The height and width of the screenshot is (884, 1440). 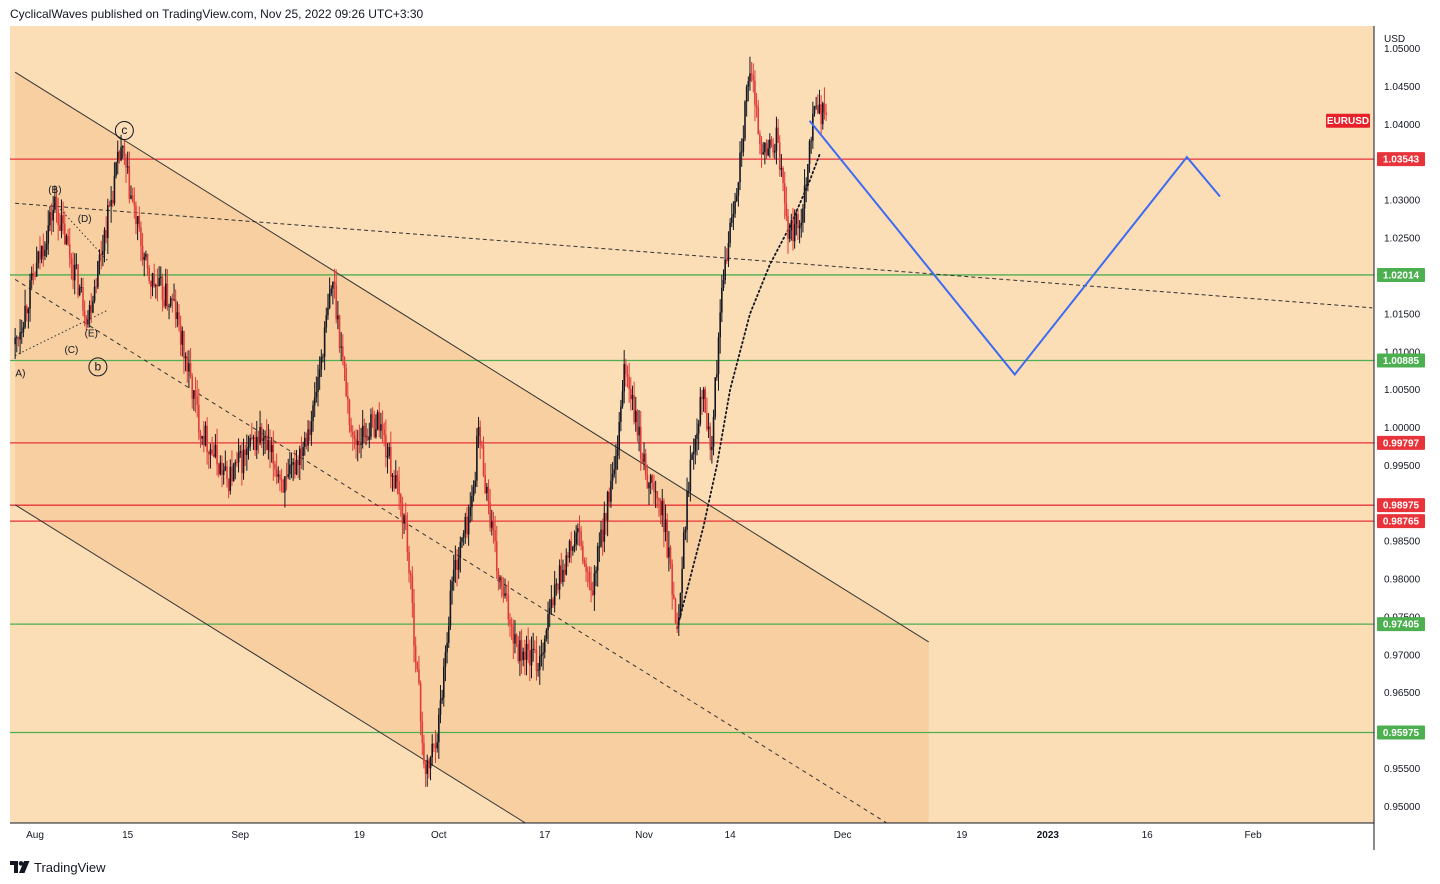 I want to click on y-tick-label-2: 1.04000, so click(x=1402, y=125).